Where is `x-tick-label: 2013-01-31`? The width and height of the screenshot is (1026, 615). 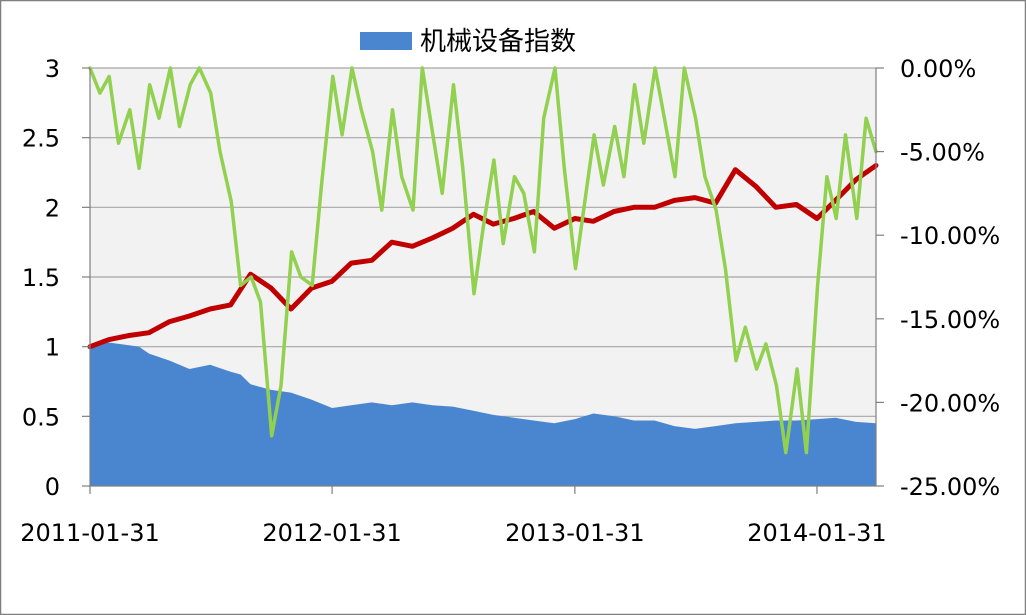
x-tick-label: 2013-01-31 is located at coordinates (574, 533).